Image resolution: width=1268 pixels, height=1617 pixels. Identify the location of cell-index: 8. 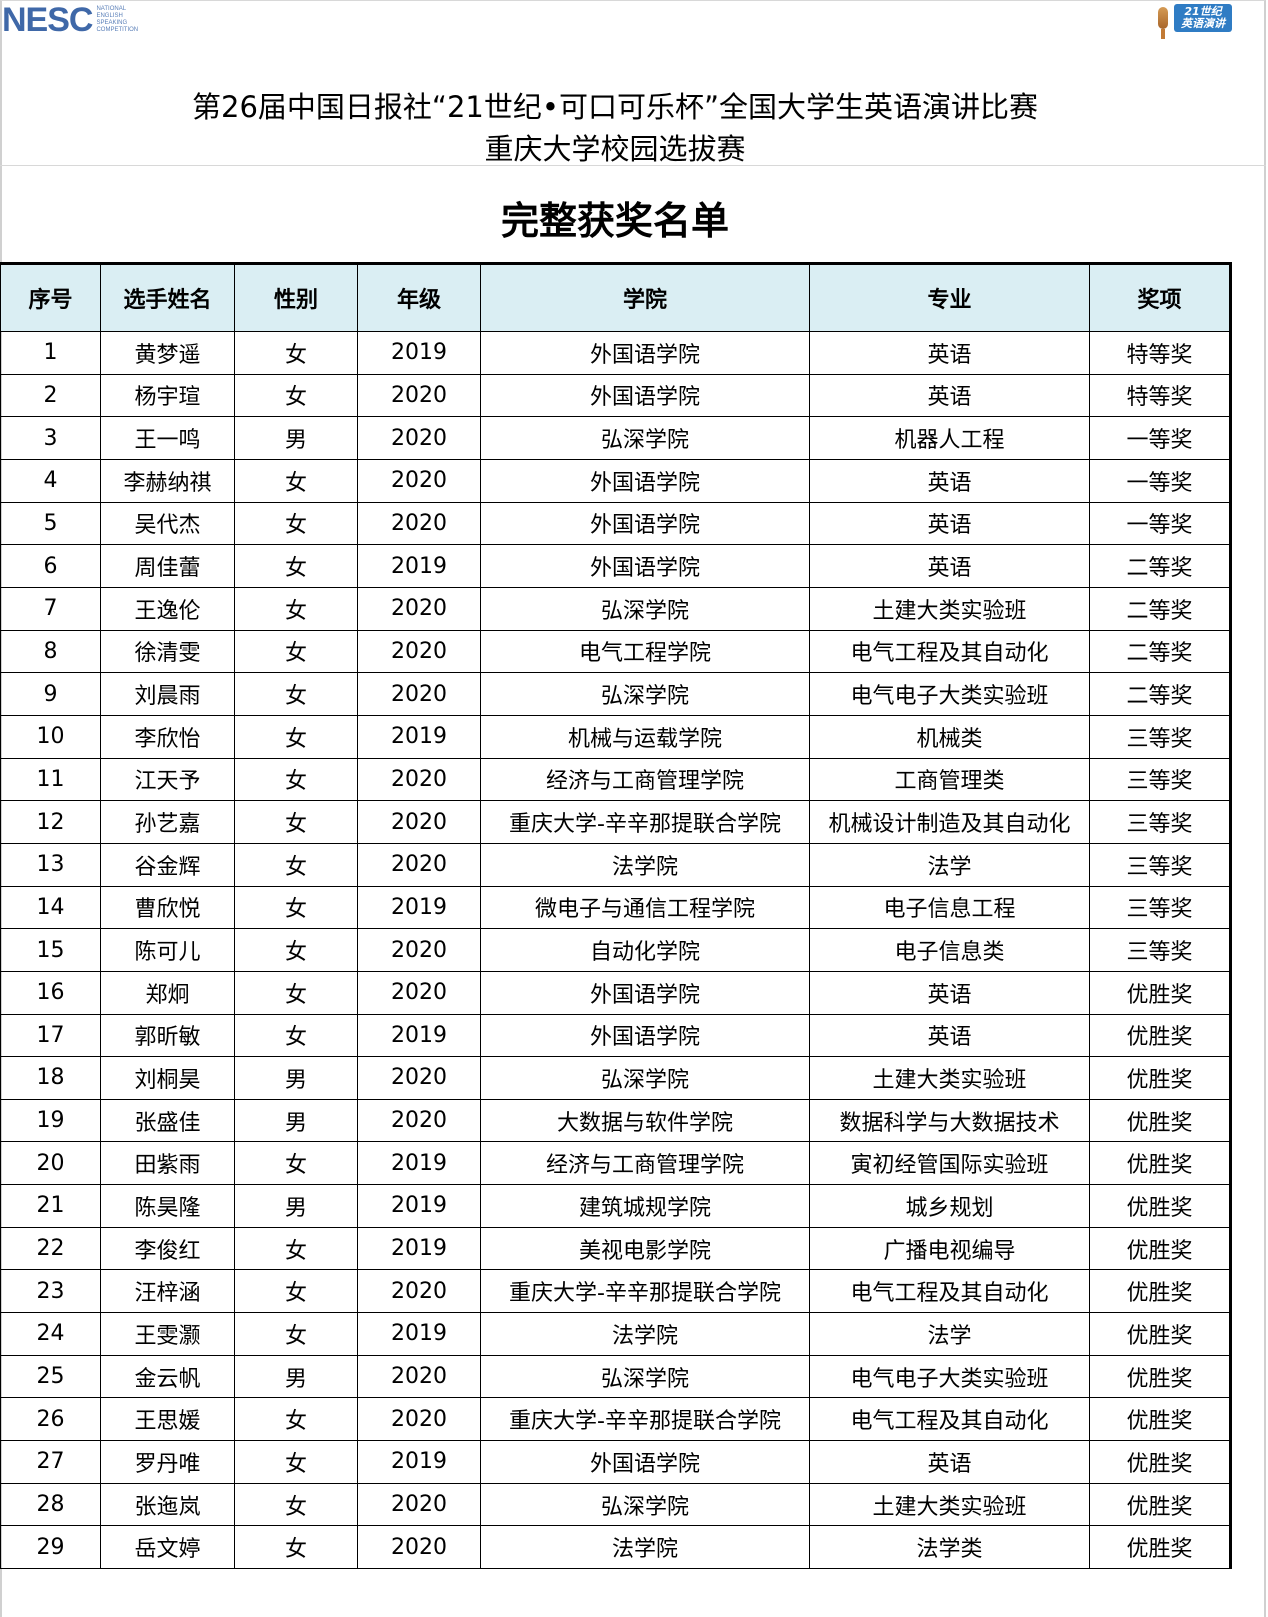
(50, 651).